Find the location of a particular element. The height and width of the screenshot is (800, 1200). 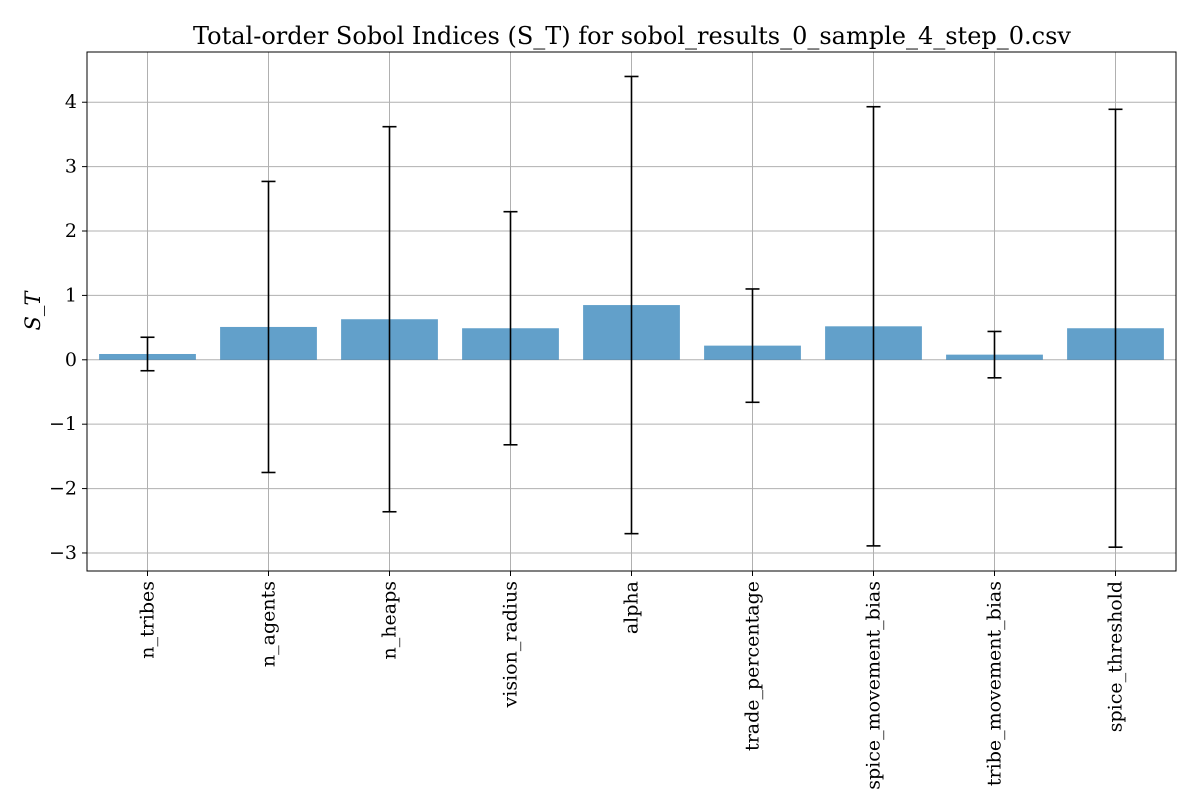

y-tick-label: −3 is located at coordinates (63, 553).